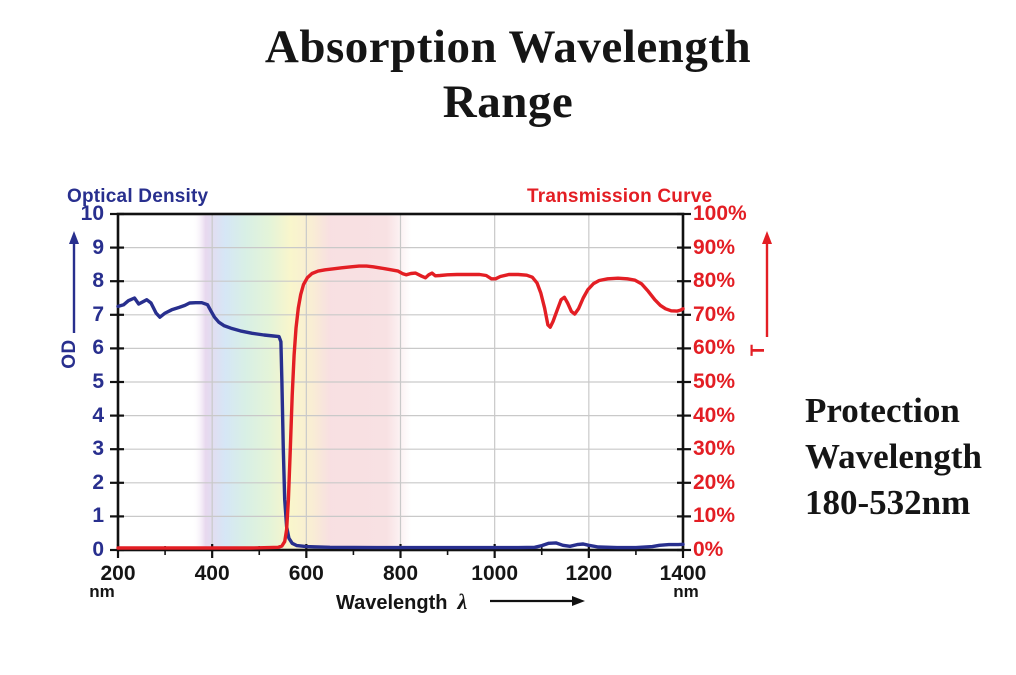  Describe the element at coordinates (98, 281) in the screenshot. I see `y-left-tick-label: 8` at that location.